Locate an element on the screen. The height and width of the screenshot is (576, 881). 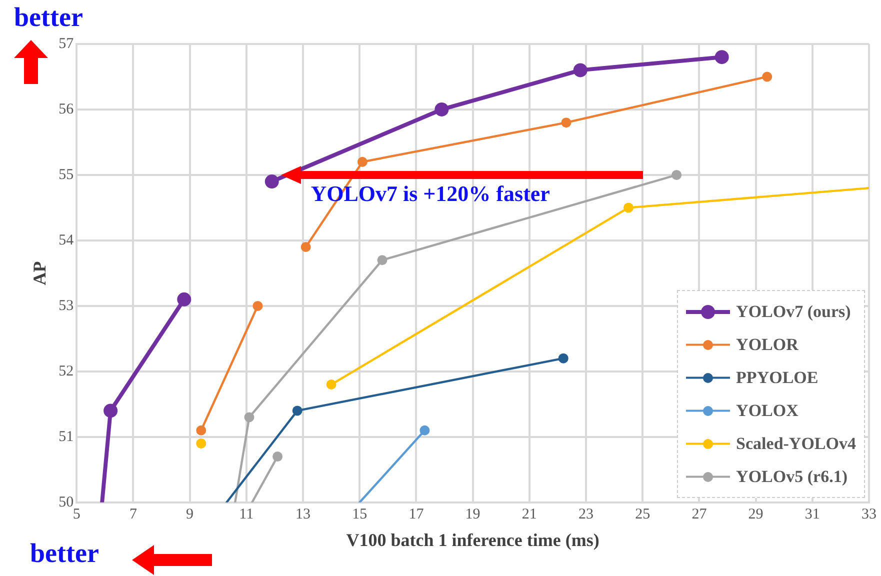
legend-label: Scaled-YOLOv4 is located at coordinates (796, 444).